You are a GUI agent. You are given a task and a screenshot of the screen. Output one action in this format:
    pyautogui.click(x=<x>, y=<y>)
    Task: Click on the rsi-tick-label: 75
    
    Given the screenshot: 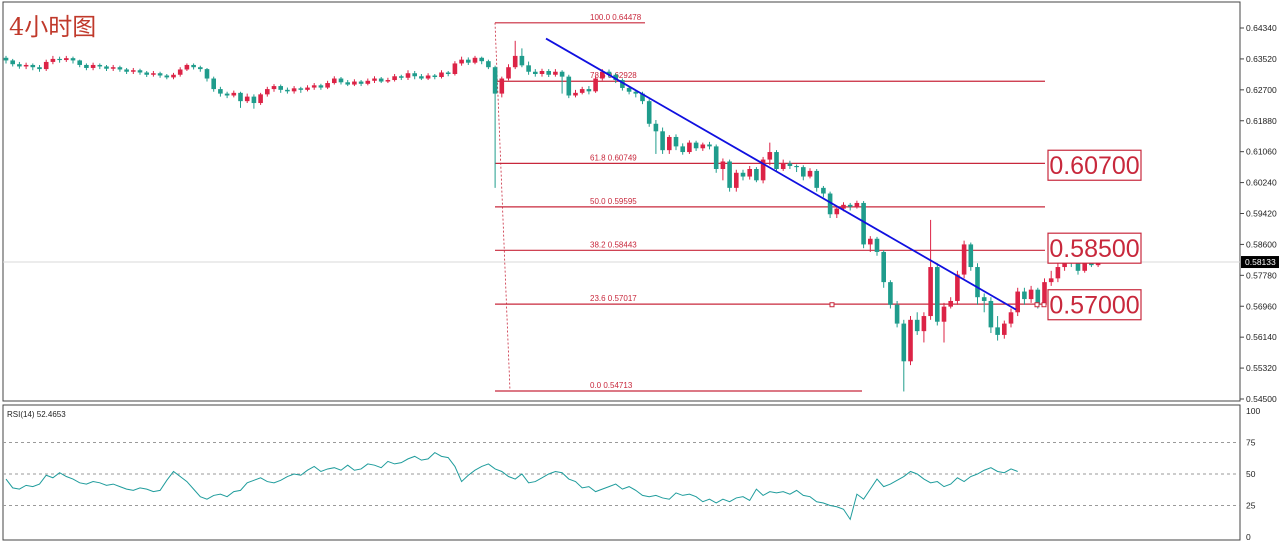 What is the action you would take?
    pyautogui.click(x=1251, y=443)
    